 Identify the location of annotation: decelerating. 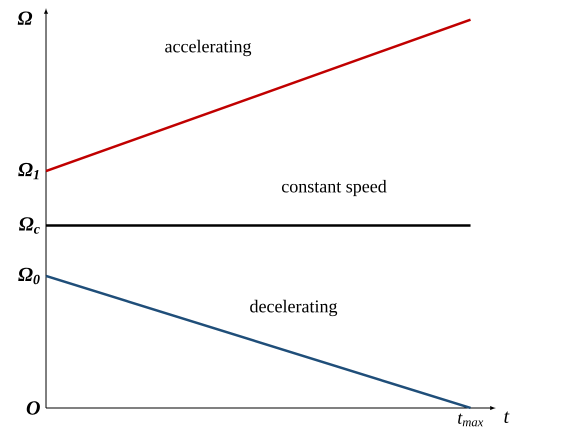
(294, 308).